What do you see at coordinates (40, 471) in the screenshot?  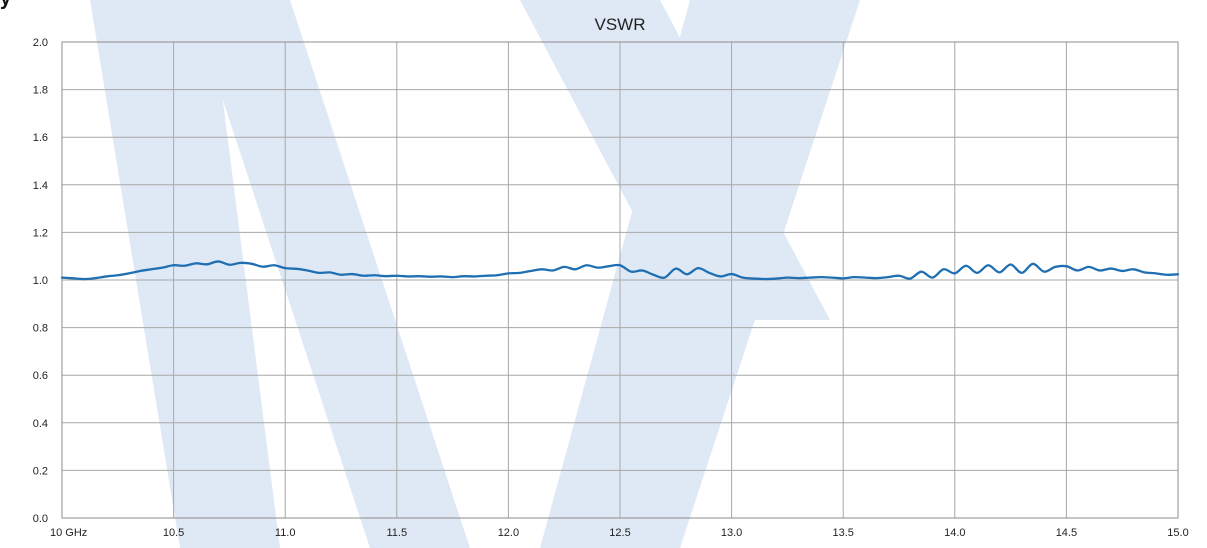 I see `y-tick-label: 0.2` at bounding box center [40, 471].